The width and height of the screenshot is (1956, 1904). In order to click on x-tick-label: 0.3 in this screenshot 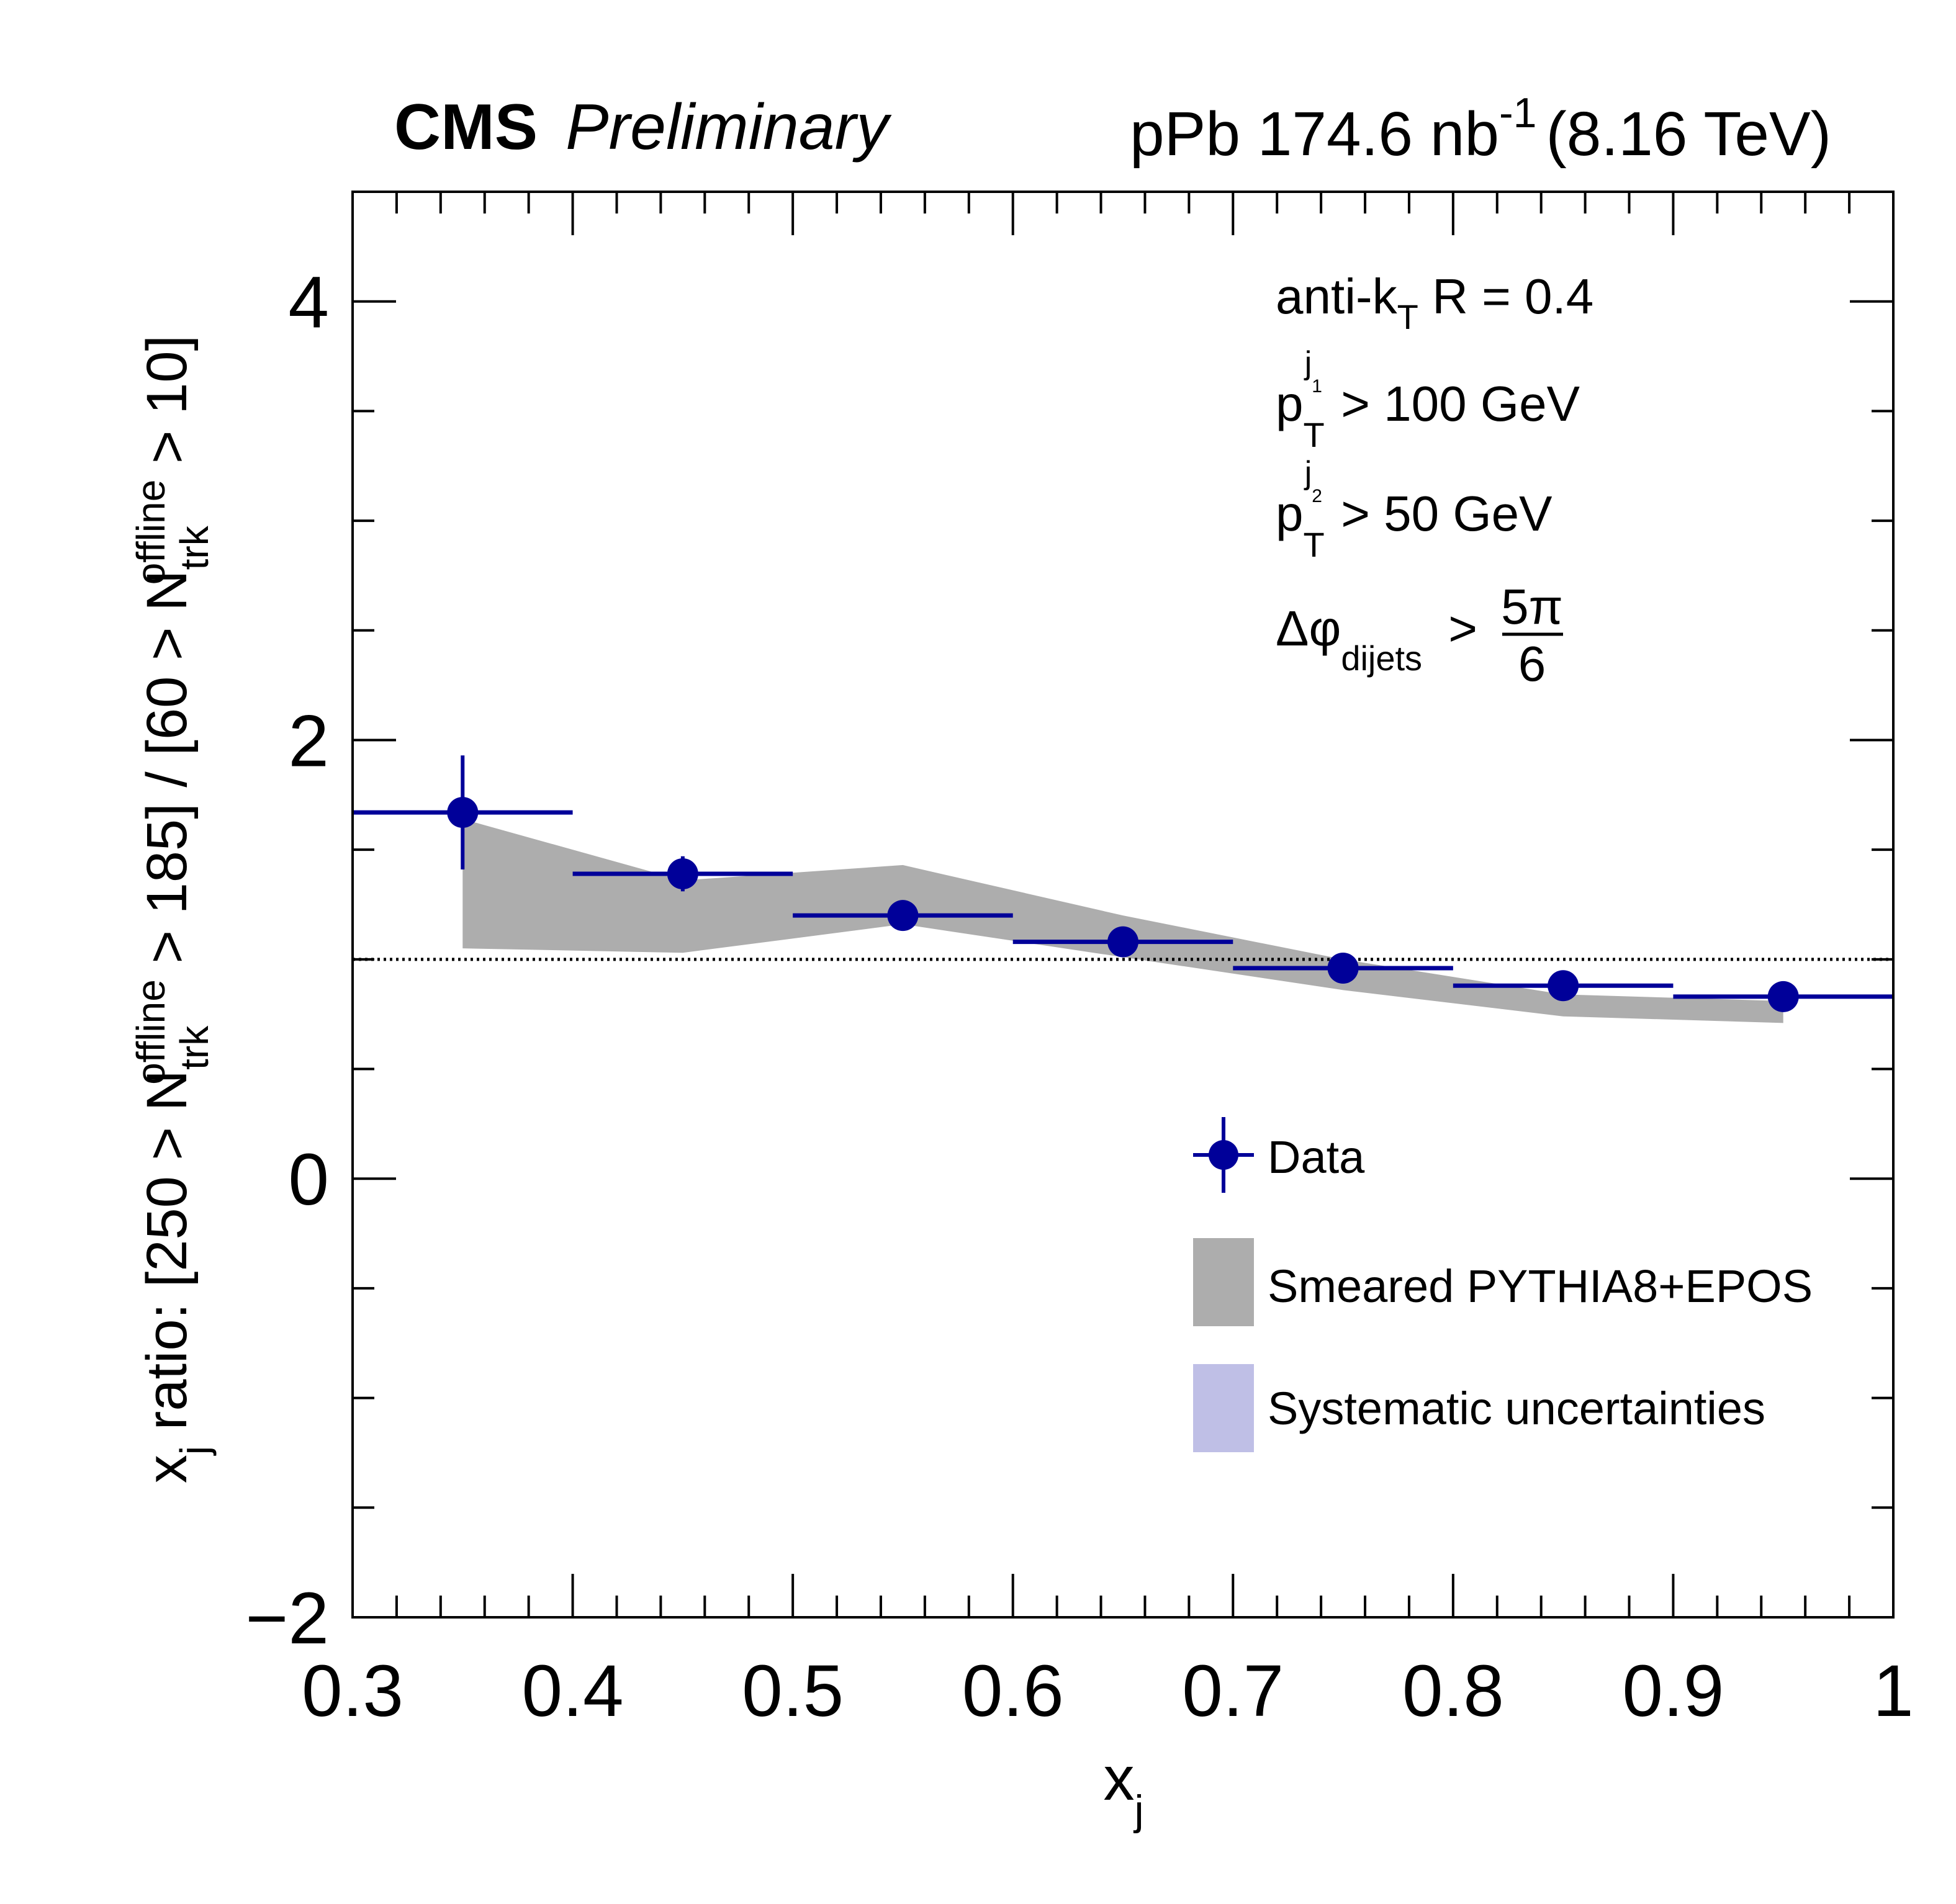, I will do `click(352, 1691)`.